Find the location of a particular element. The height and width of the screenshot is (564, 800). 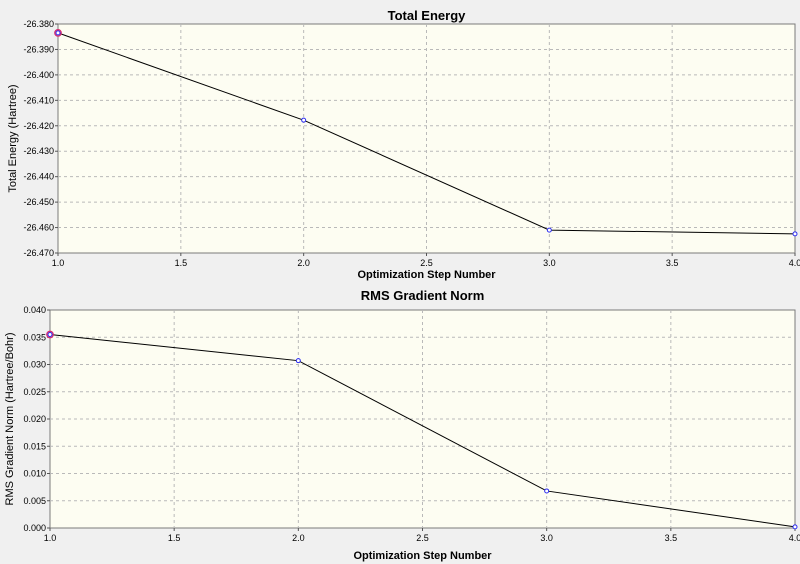

y-tick-label: -26.410 is located at coordinates (38, 100).